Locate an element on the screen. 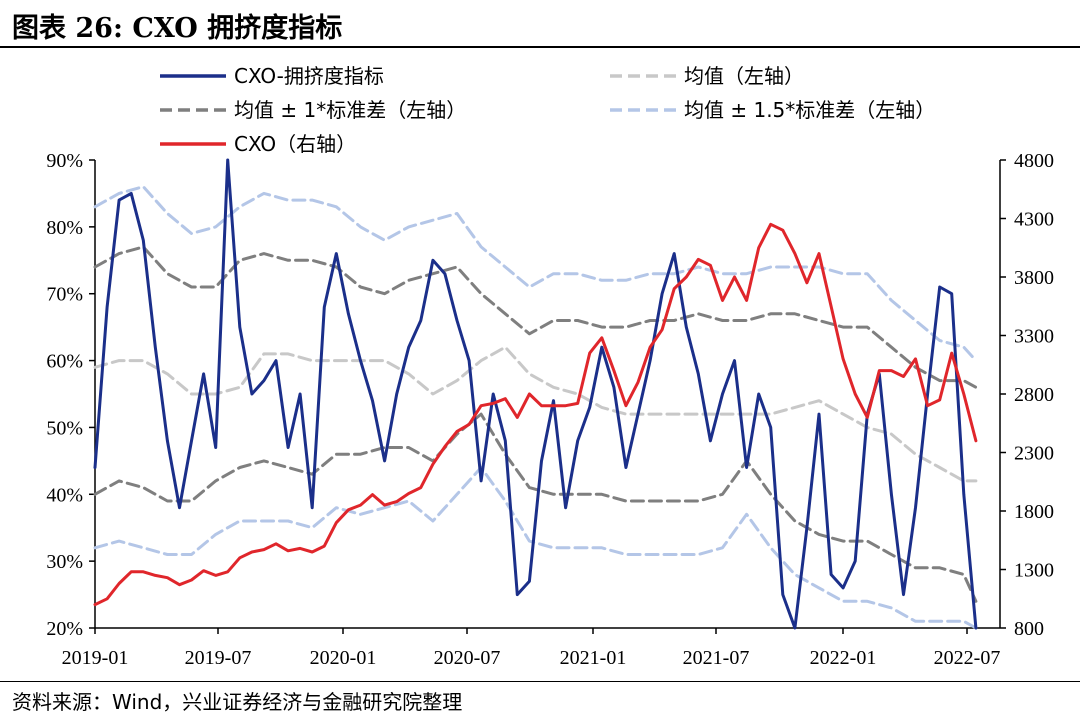  left-tick-label: 30% is located at coordinates (64, 562).